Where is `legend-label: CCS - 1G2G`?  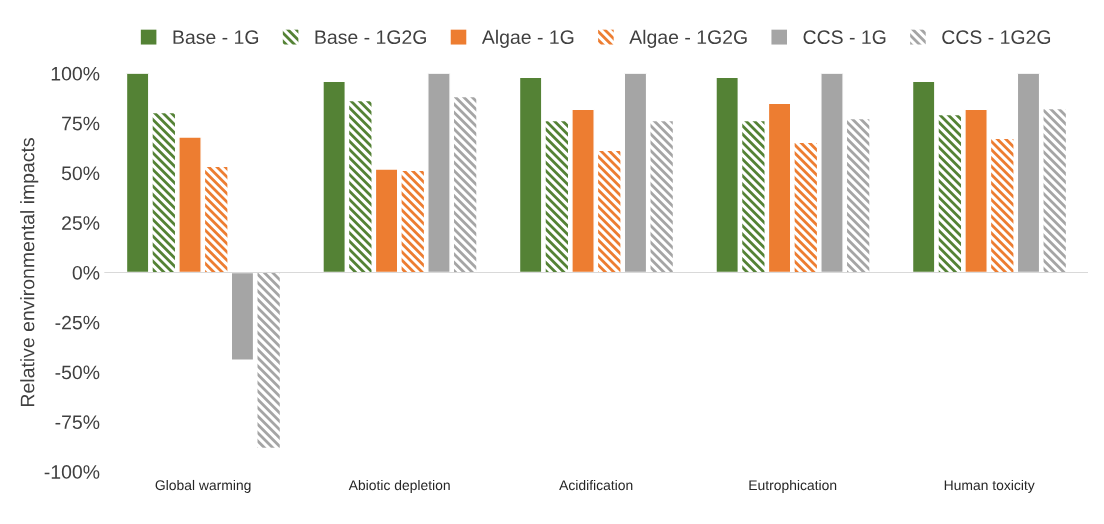
legend-label: CCS - 1G2G is located at coordinates (996, 37).